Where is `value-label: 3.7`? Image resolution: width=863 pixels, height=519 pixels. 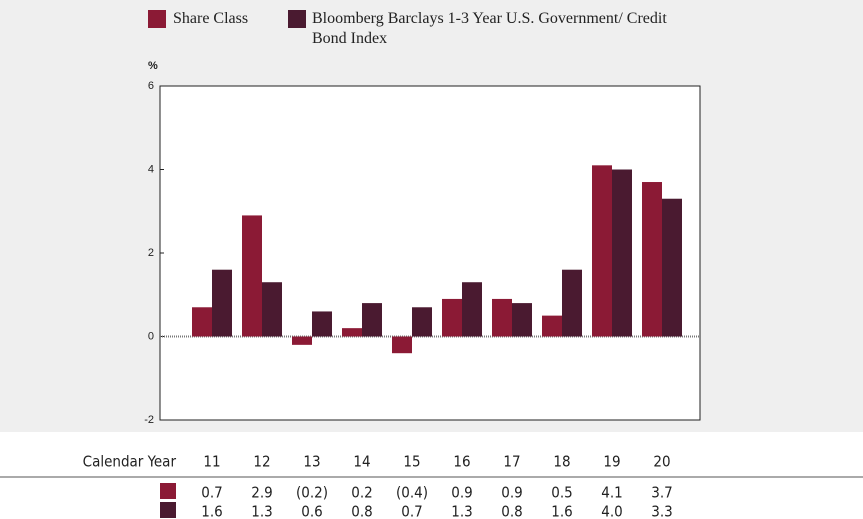 value-label: 3.7 is located at coordinates (661, 493).